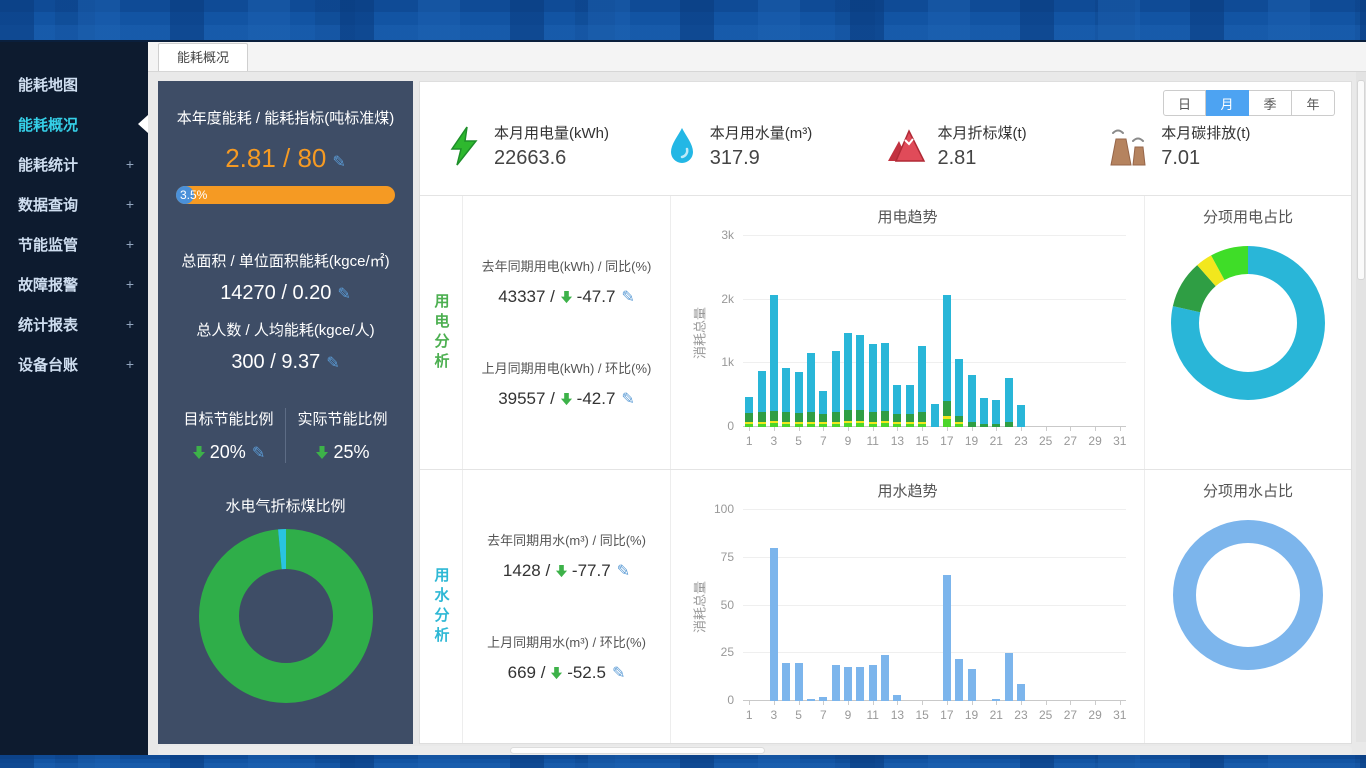  I want to click on y-axis-tick-label: 1k, so click(727, 362).